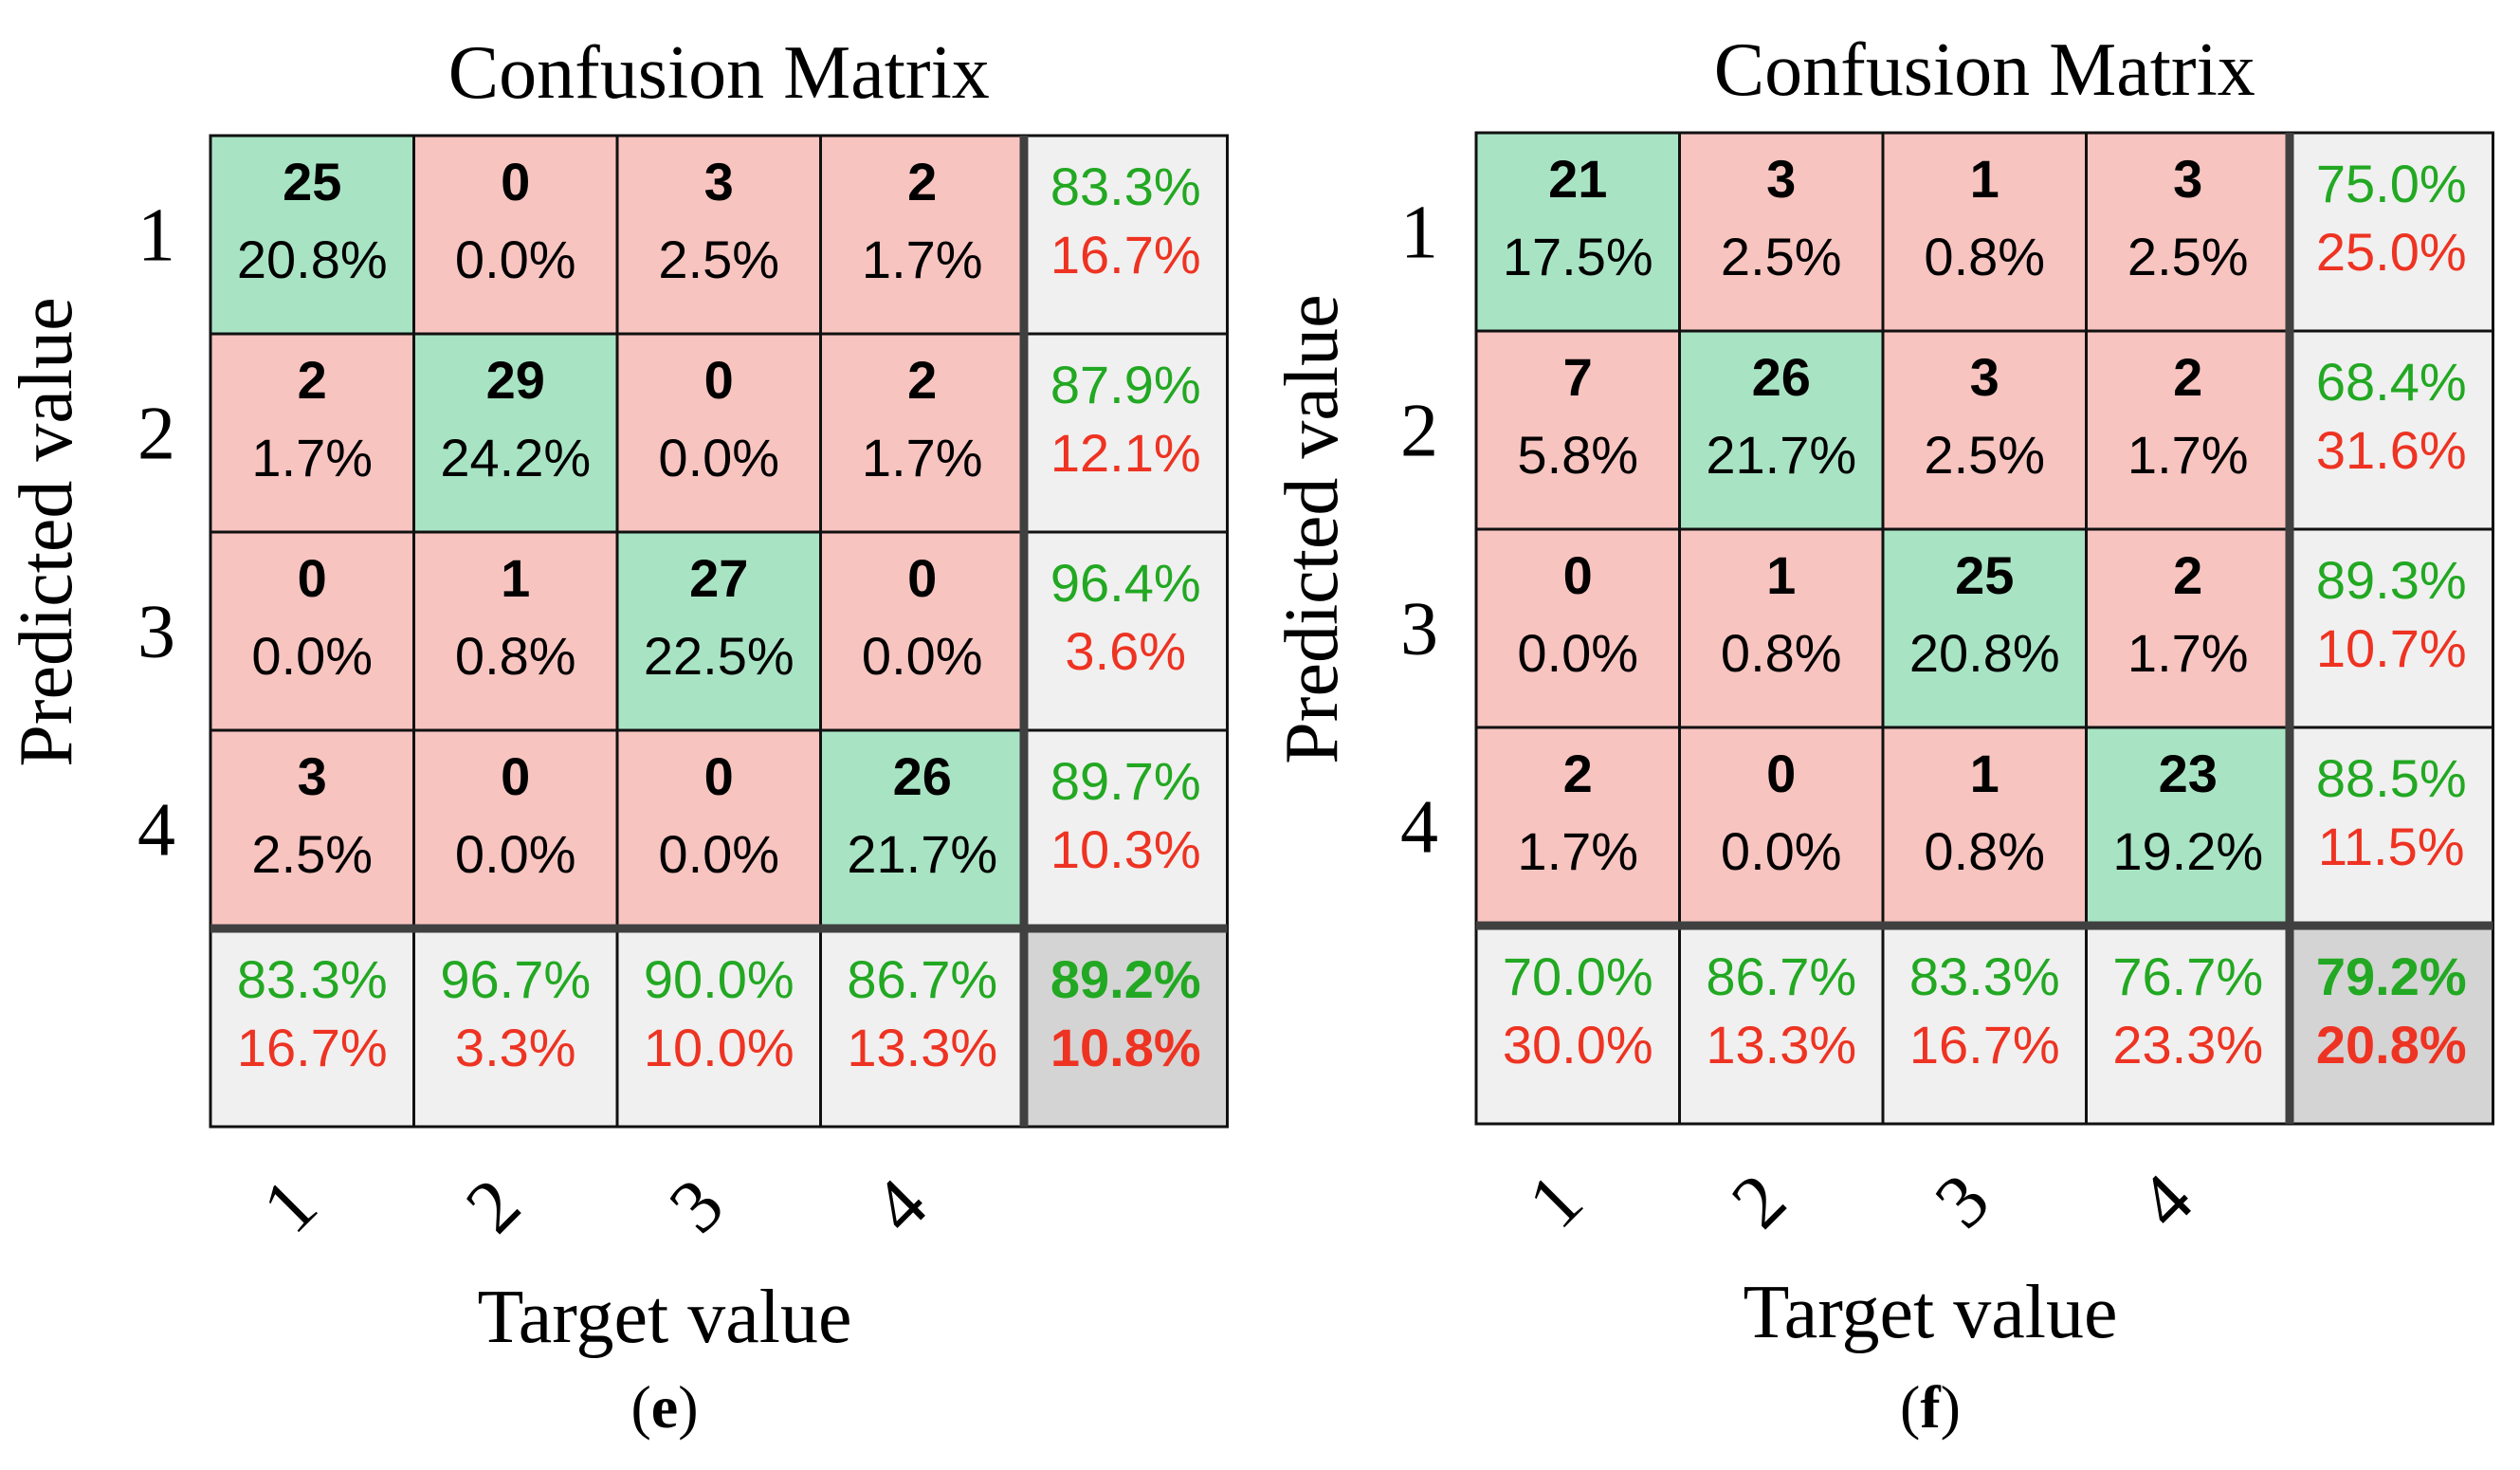 The image size is (2520, 1470). I want to click on x-tick-label: 2, so click(493, 1206).